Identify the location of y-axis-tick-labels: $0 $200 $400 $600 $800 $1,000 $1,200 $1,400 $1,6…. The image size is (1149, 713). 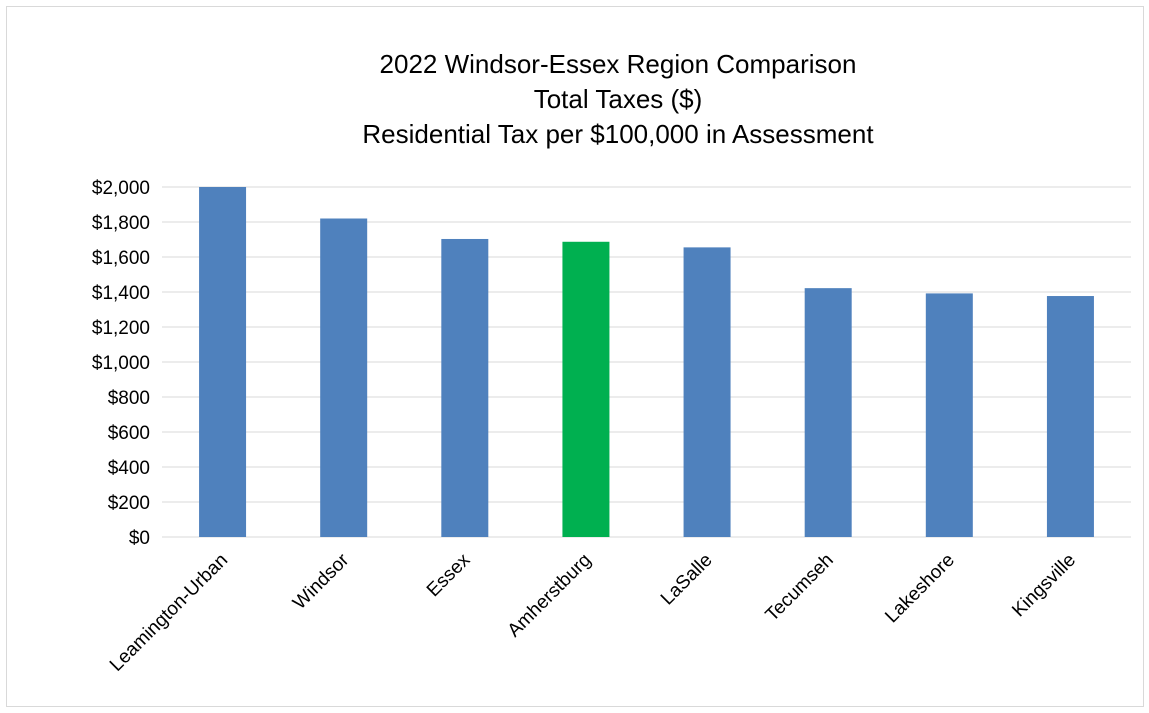
(121, 363).